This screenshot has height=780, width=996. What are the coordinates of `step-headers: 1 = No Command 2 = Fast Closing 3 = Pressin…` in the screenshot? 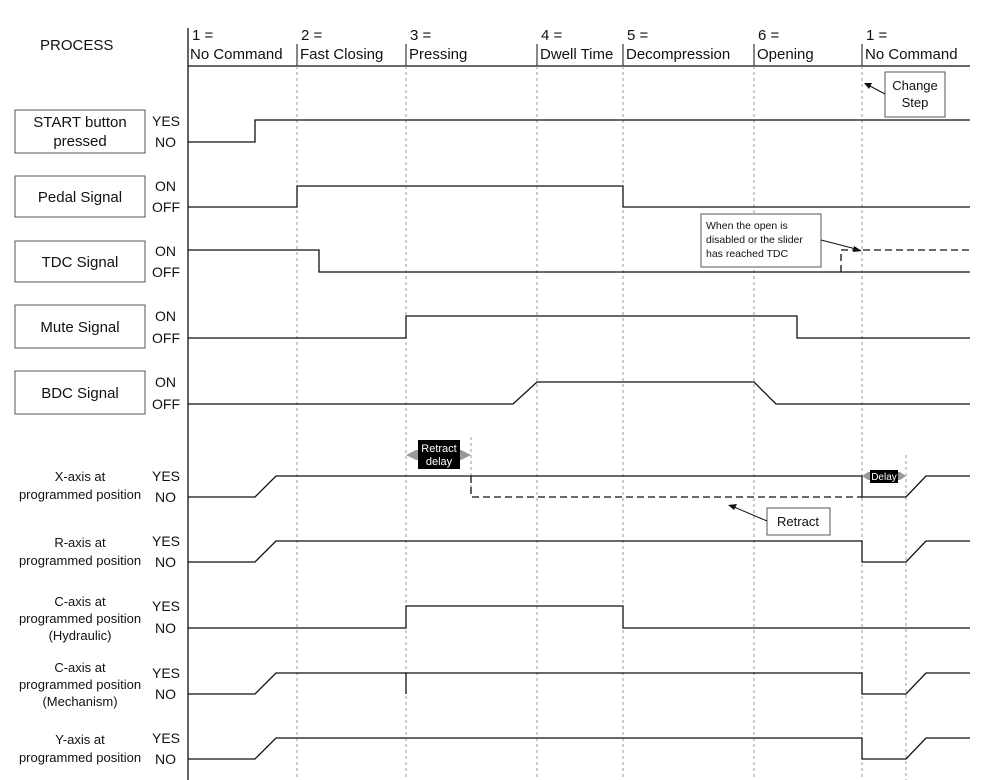 It's located at (572, 46).